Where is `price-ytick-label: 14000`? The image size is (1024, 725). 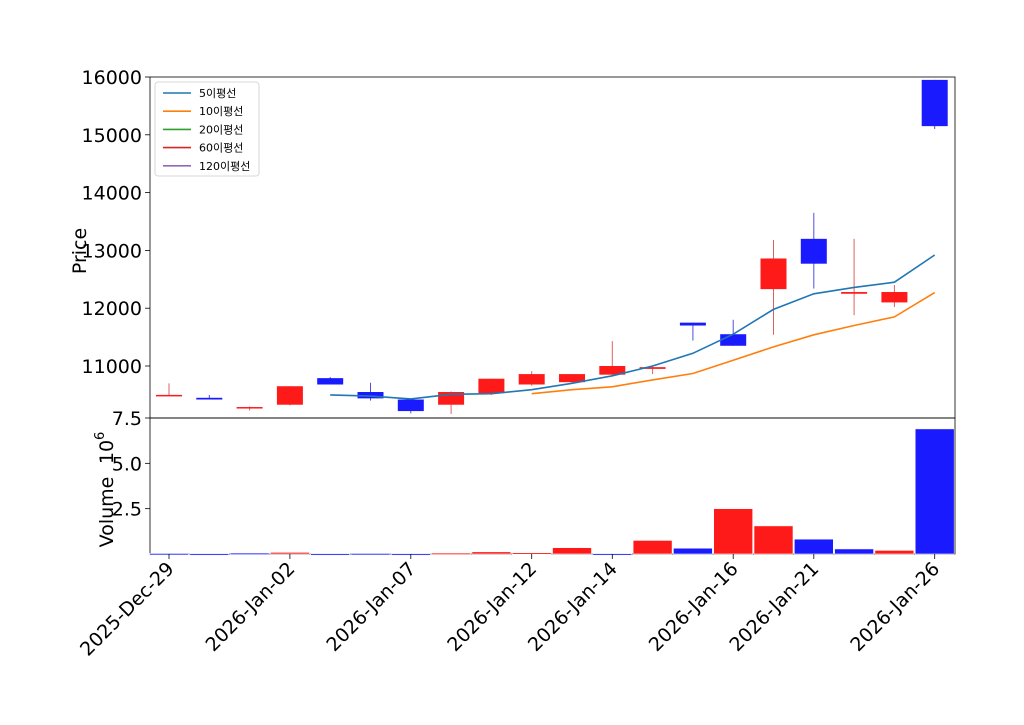
price-ytick-label: 14000 is located at coordinates (112, 194).